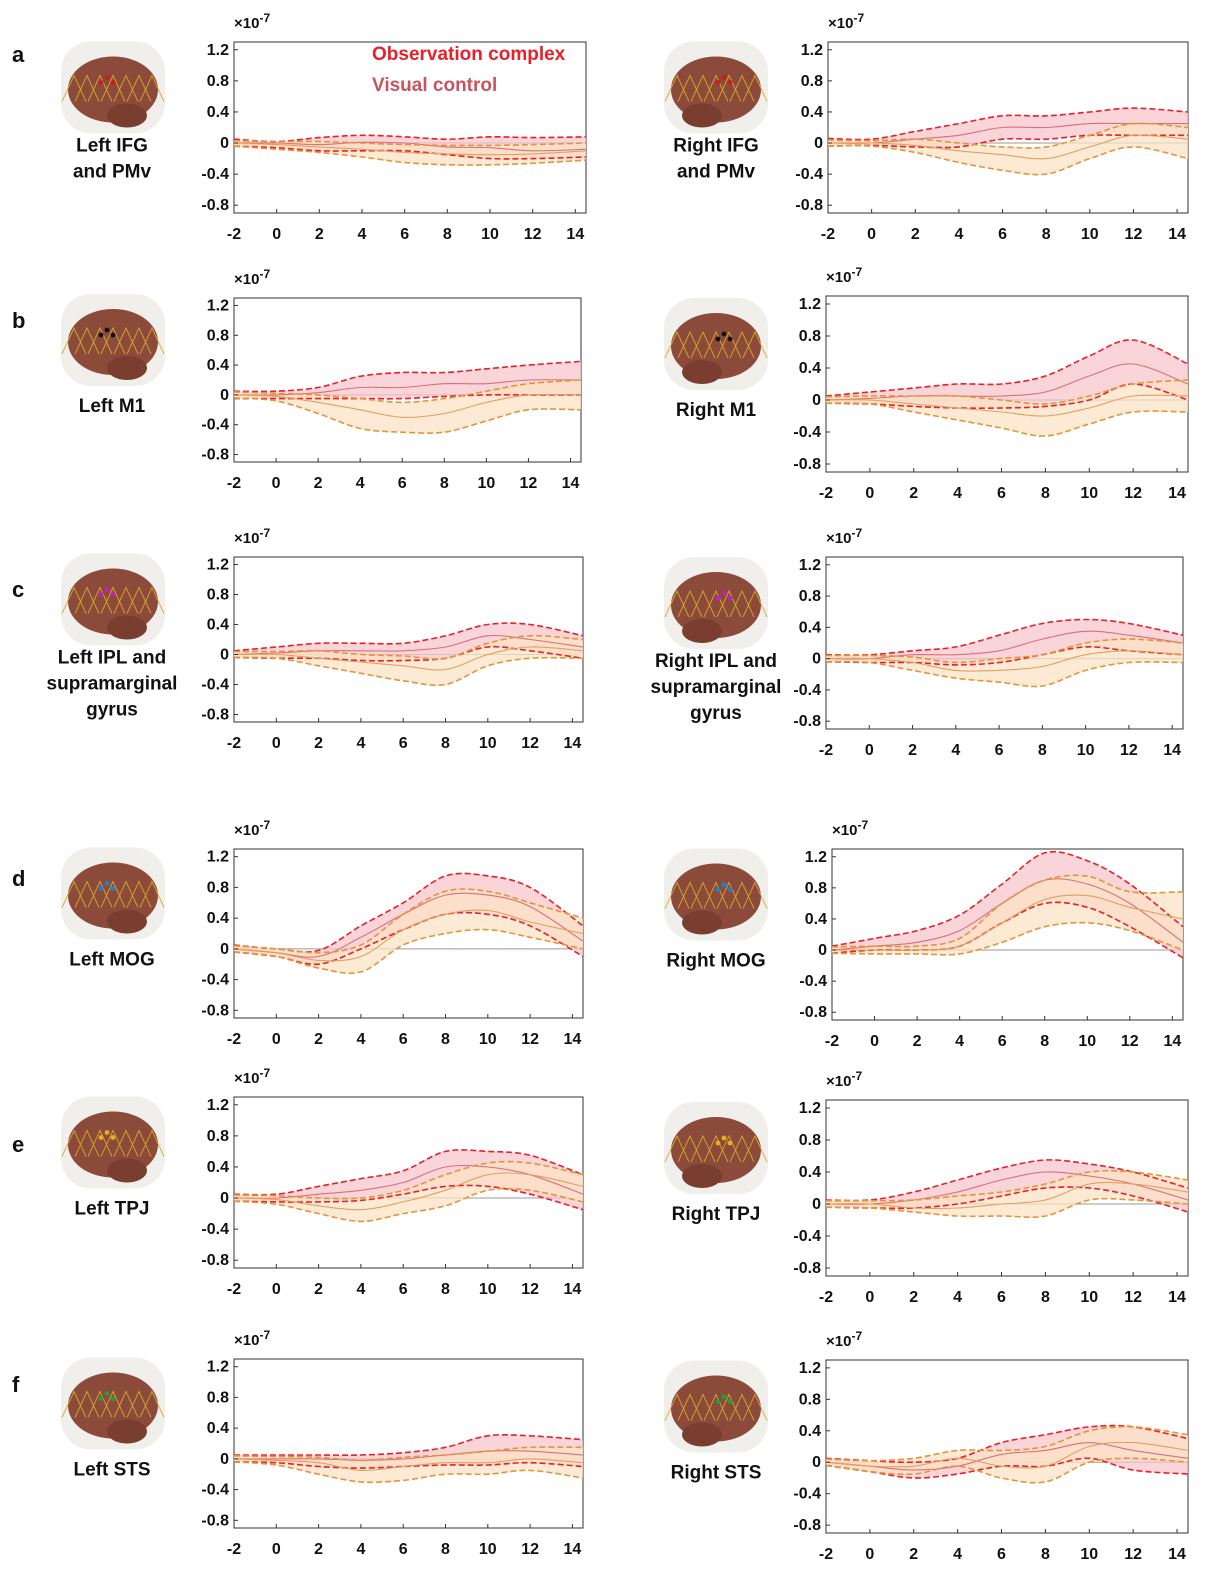 The image size is (1226, 1595). Describe the element at coordinates (573, 1549) in the screenshot. I see `x-tick-label: 14` at that location.